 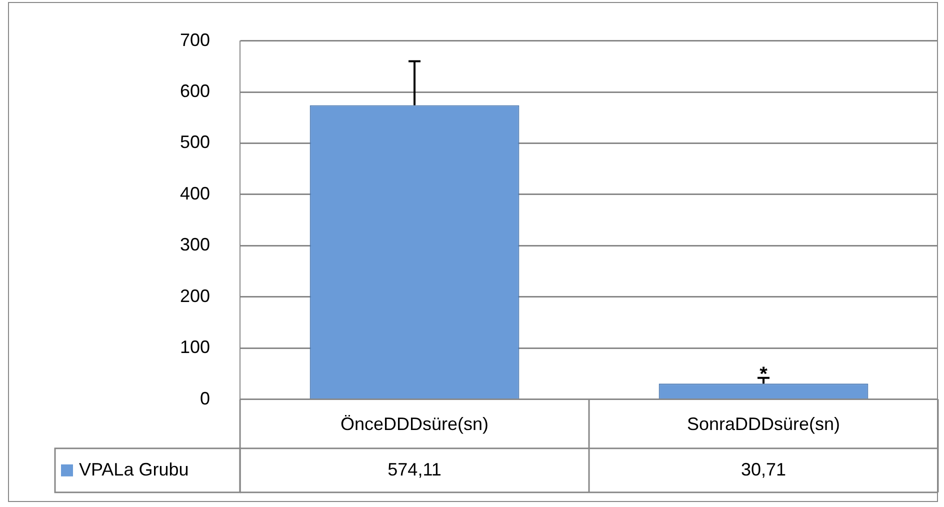 What do you see at coordinates (763, 424) in the screenshot?
I see `x-tick-label: SonraDDDsüre(sn)` at bounding box center [763, 424].